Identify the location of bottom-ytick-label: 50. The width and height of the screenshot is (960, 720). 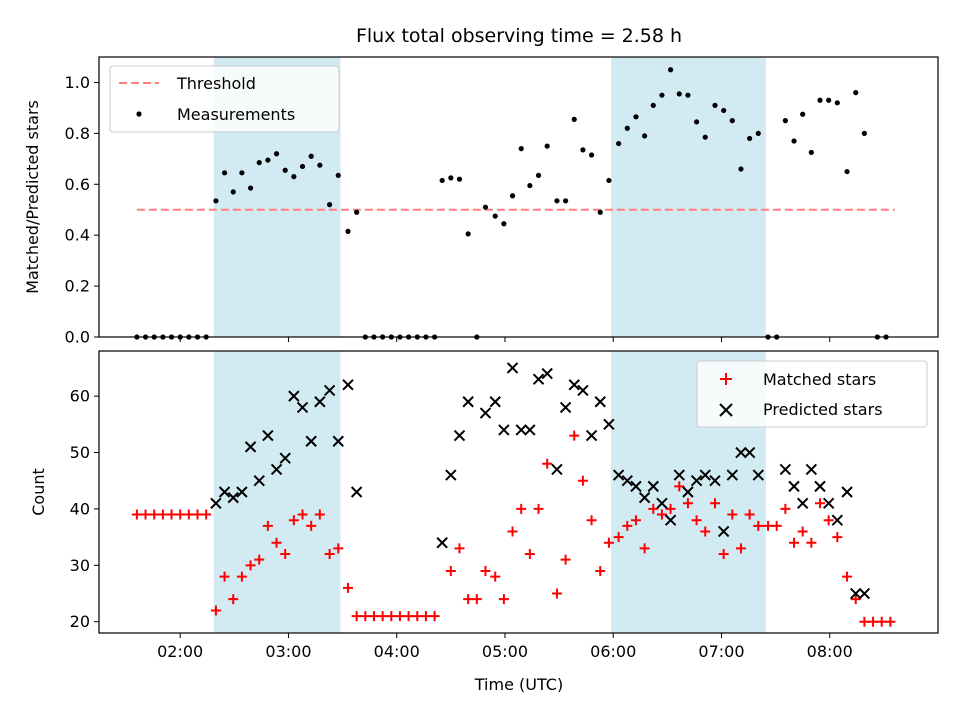
(80, 452).